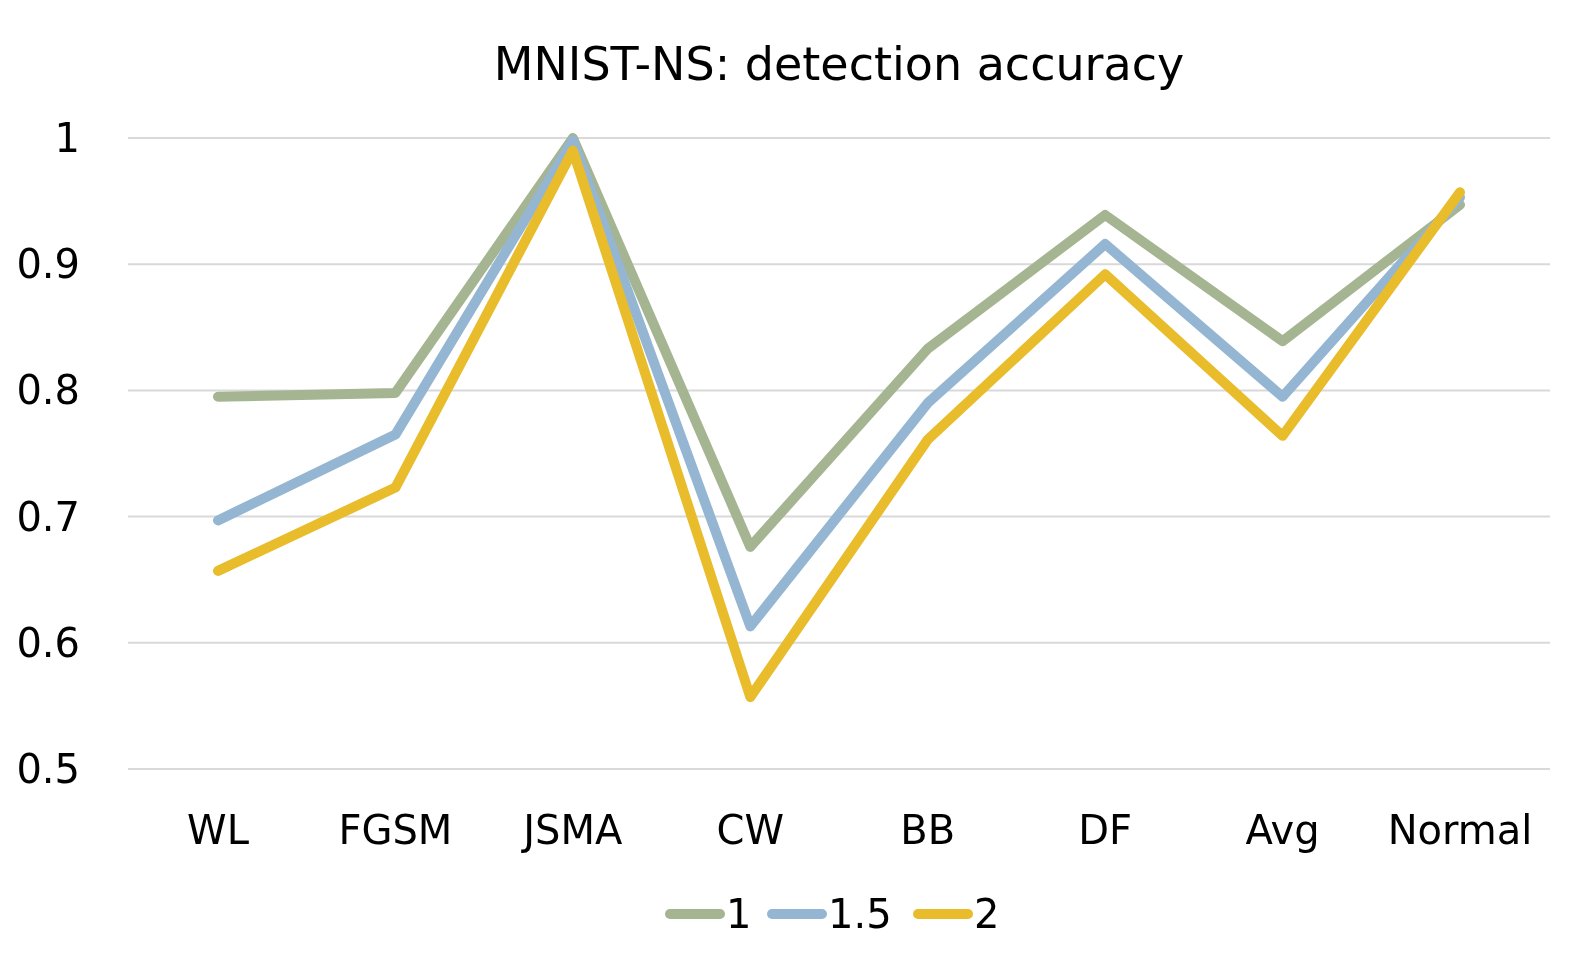 The width and height of the screenshot is (1588, 967). What do you see at coordinates (739, 914) in the screenshot?
I see `legend-label: 1` at bounding box center [739, 914].